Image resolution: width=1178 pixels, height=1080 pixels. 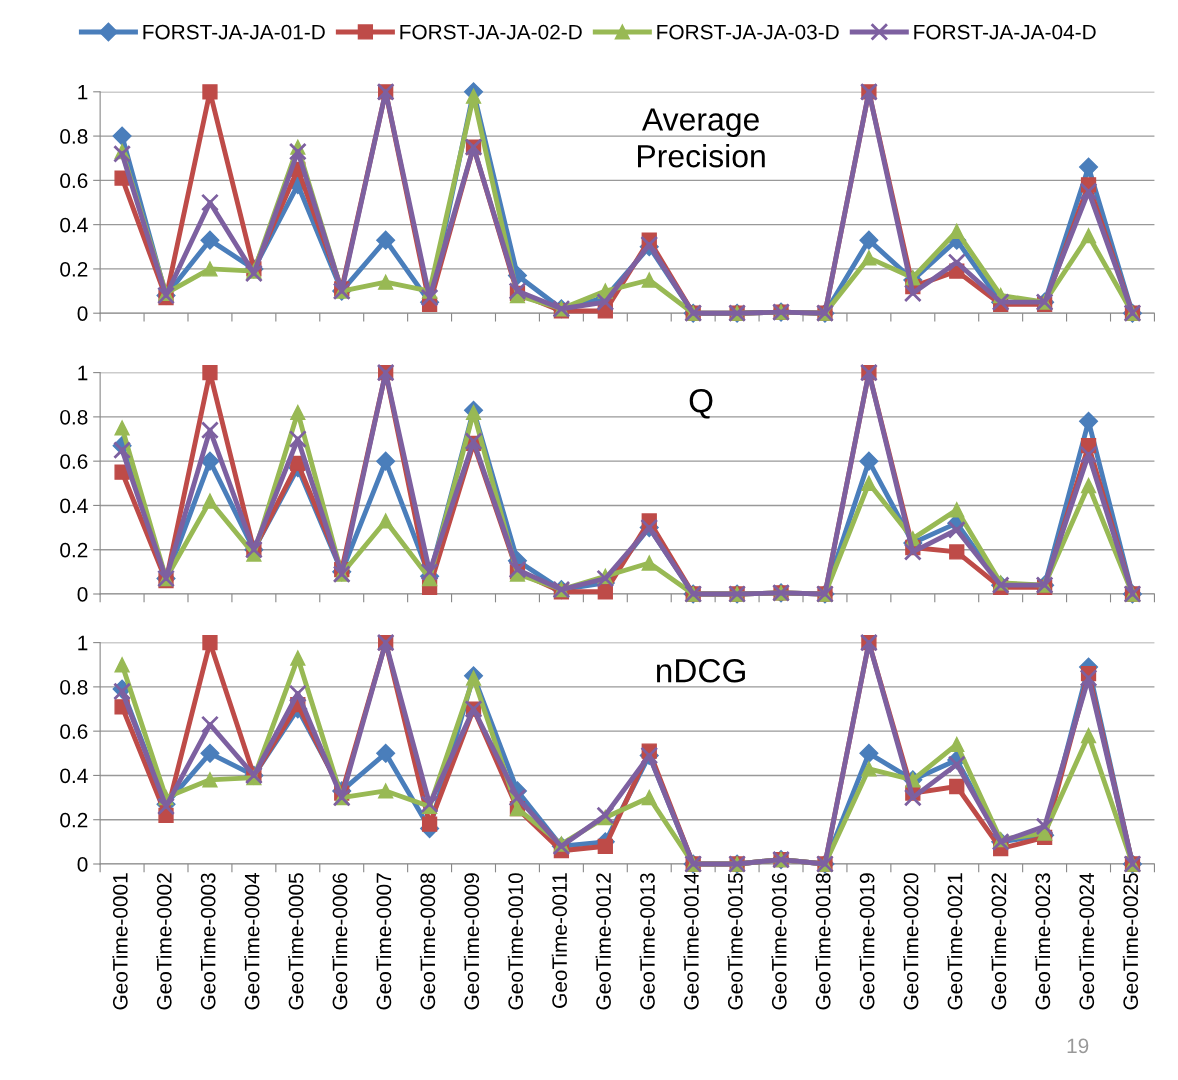 I want to click on x-tick-label: GeoTime-0005, so click(x=296, y=941).